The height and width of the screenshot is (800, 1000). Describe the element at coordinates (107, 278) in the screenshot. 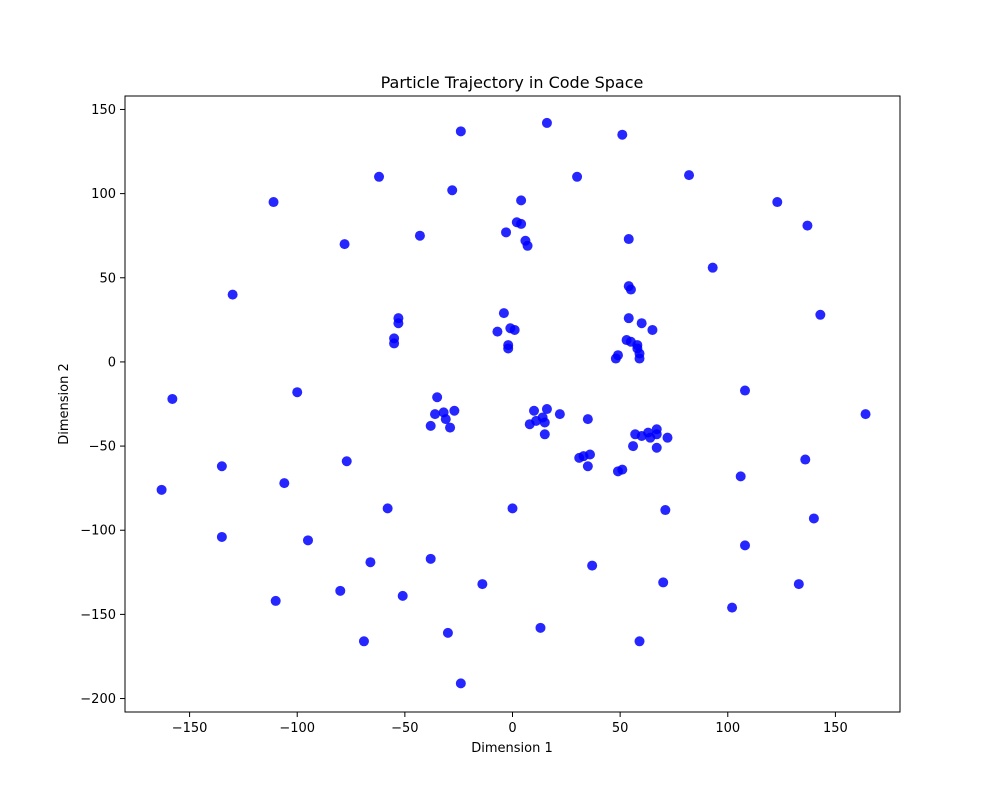

I see `y-tick-label: 50` at that location.